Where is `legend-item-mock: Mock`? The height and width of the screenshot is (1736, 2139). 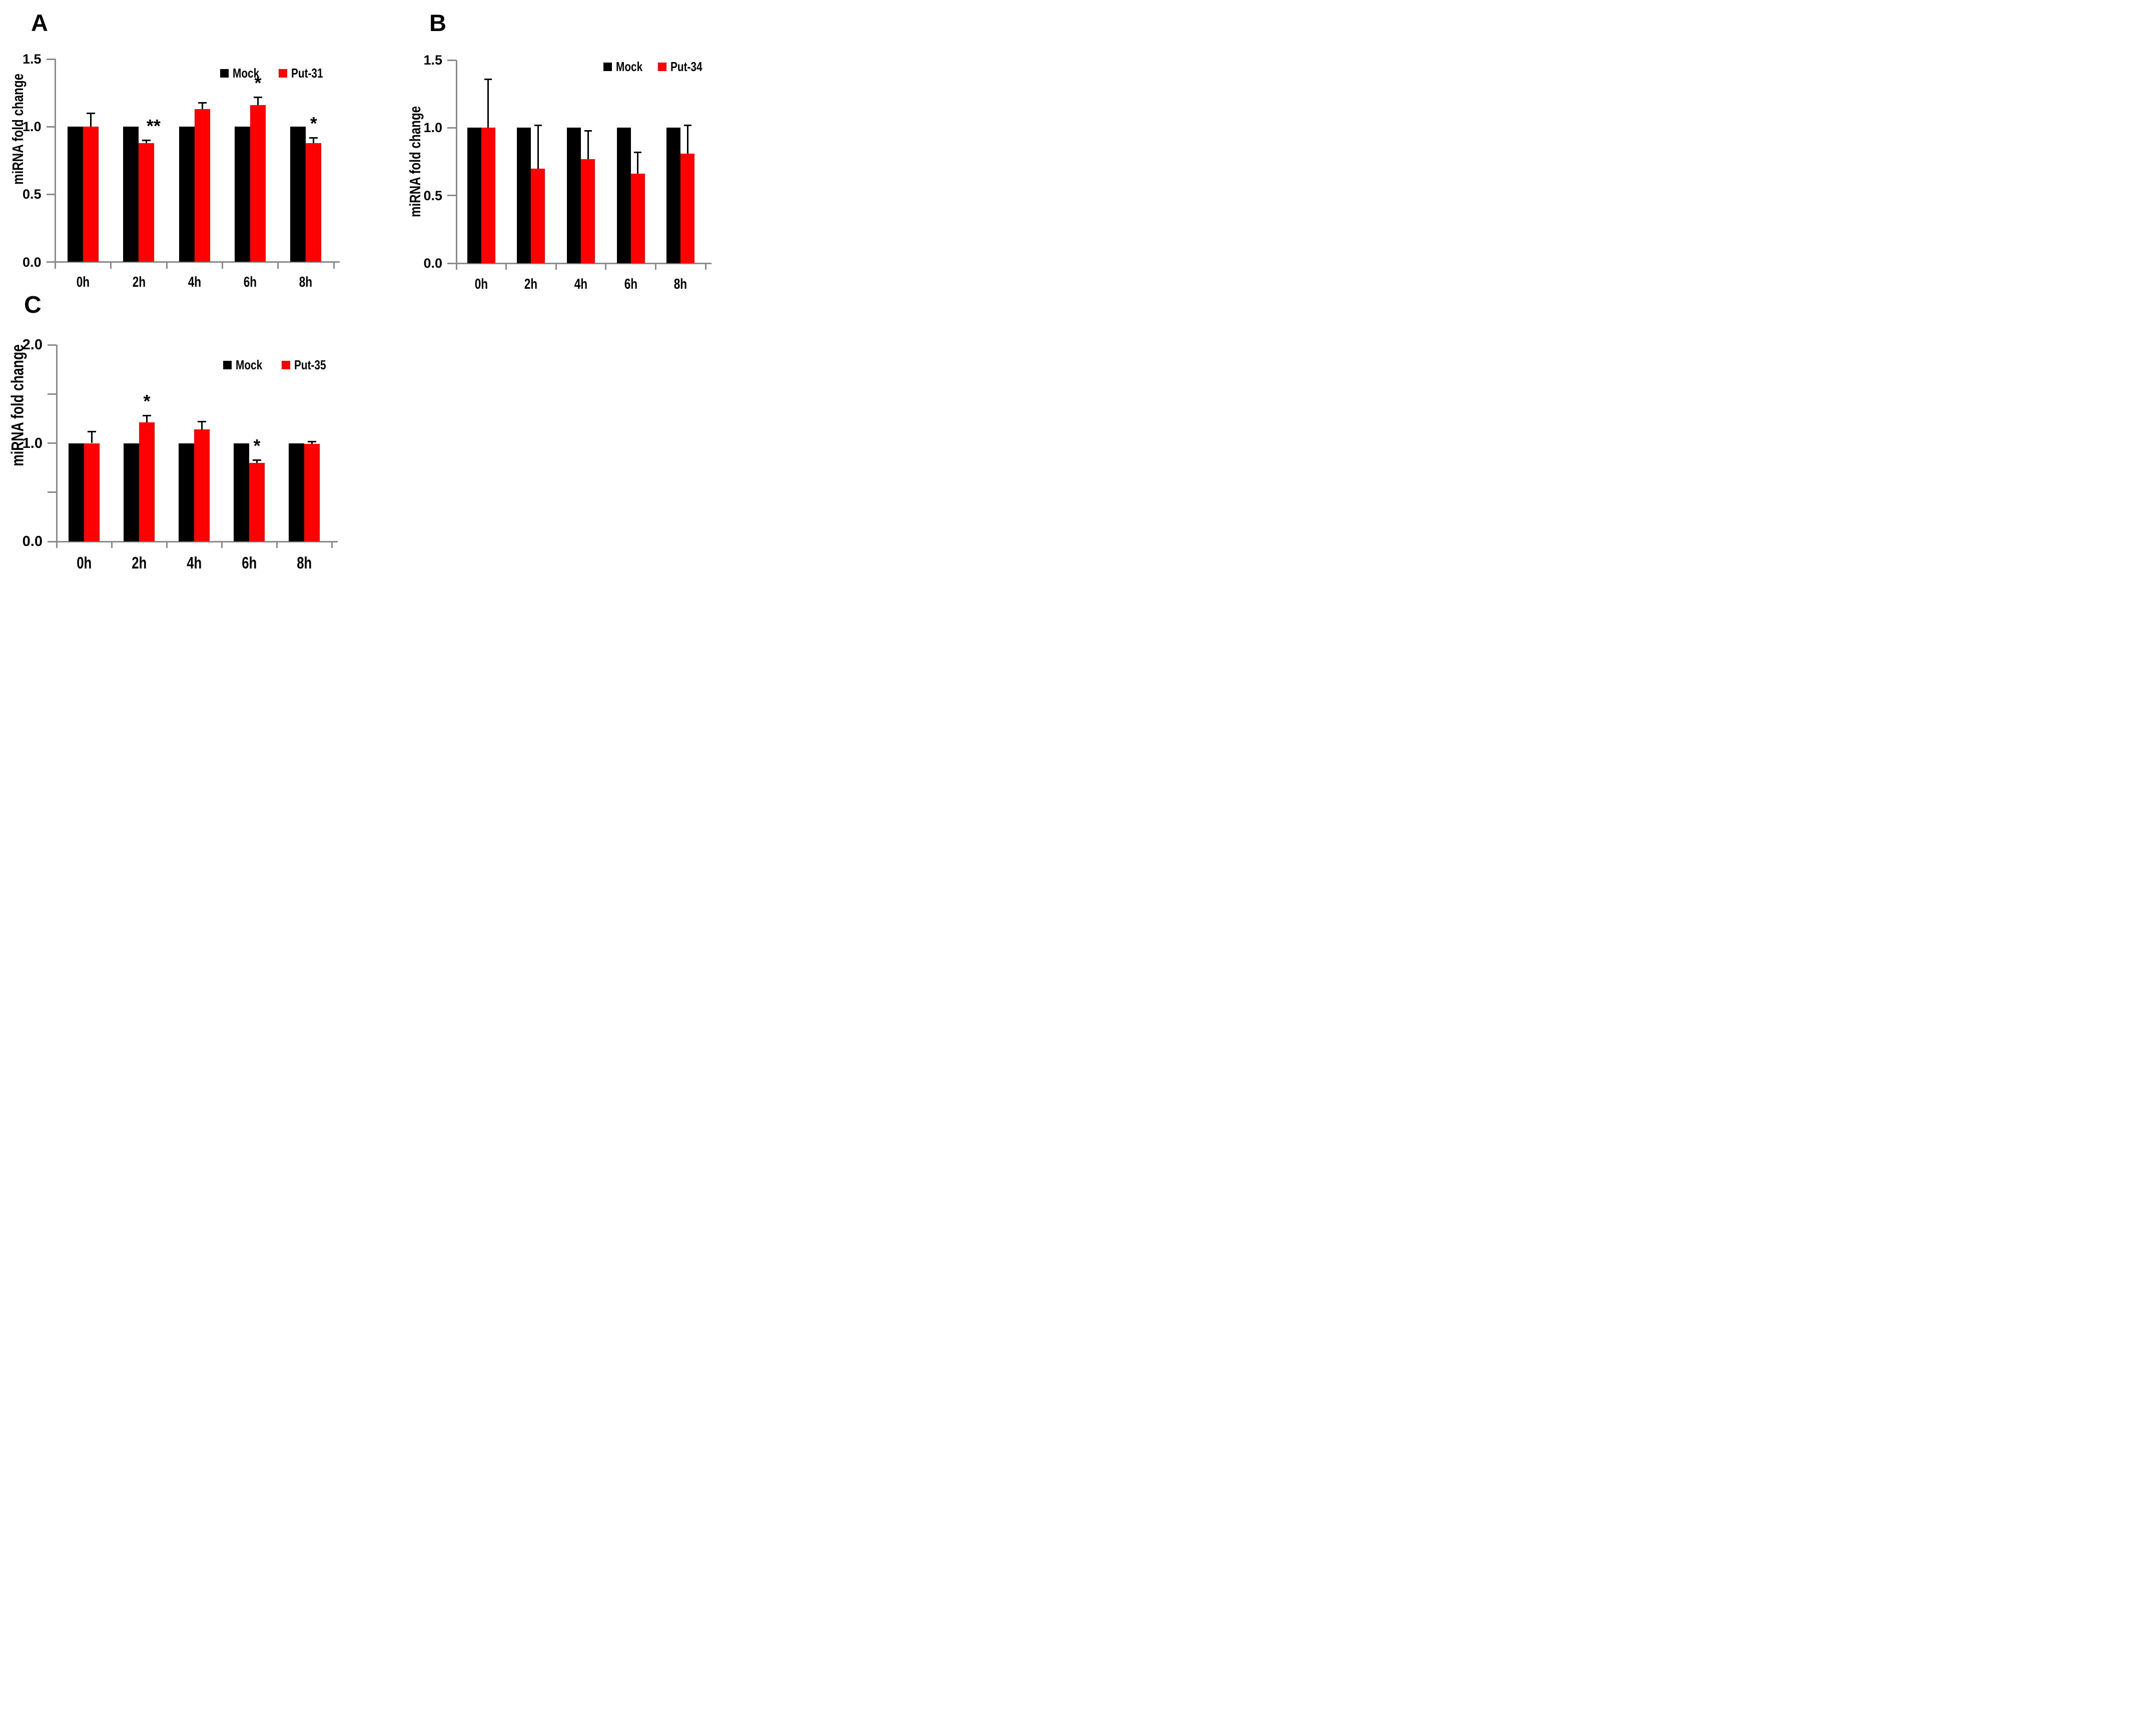
legend-item-mock: Mock is located at coordinates (246, 365).